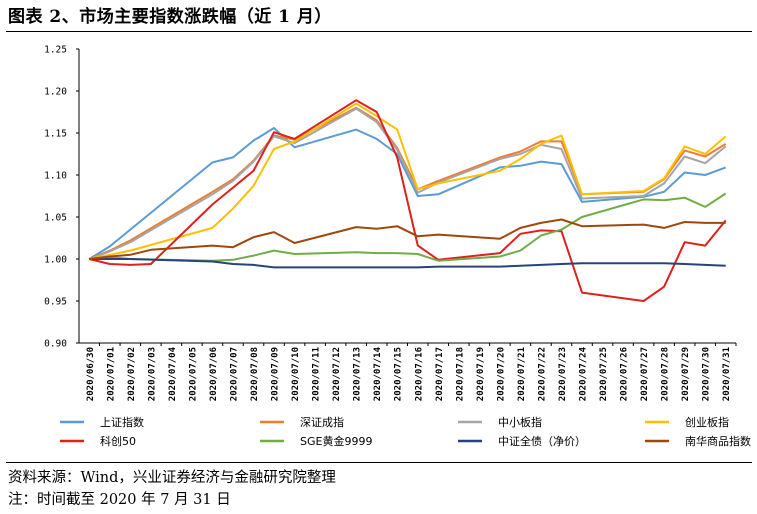 The image size is (757, 514). What do you see at coordinates (214, 374) in the screenshot?
I see `x-tick-label: 2020/07/06` at bounding box center [214, 374].